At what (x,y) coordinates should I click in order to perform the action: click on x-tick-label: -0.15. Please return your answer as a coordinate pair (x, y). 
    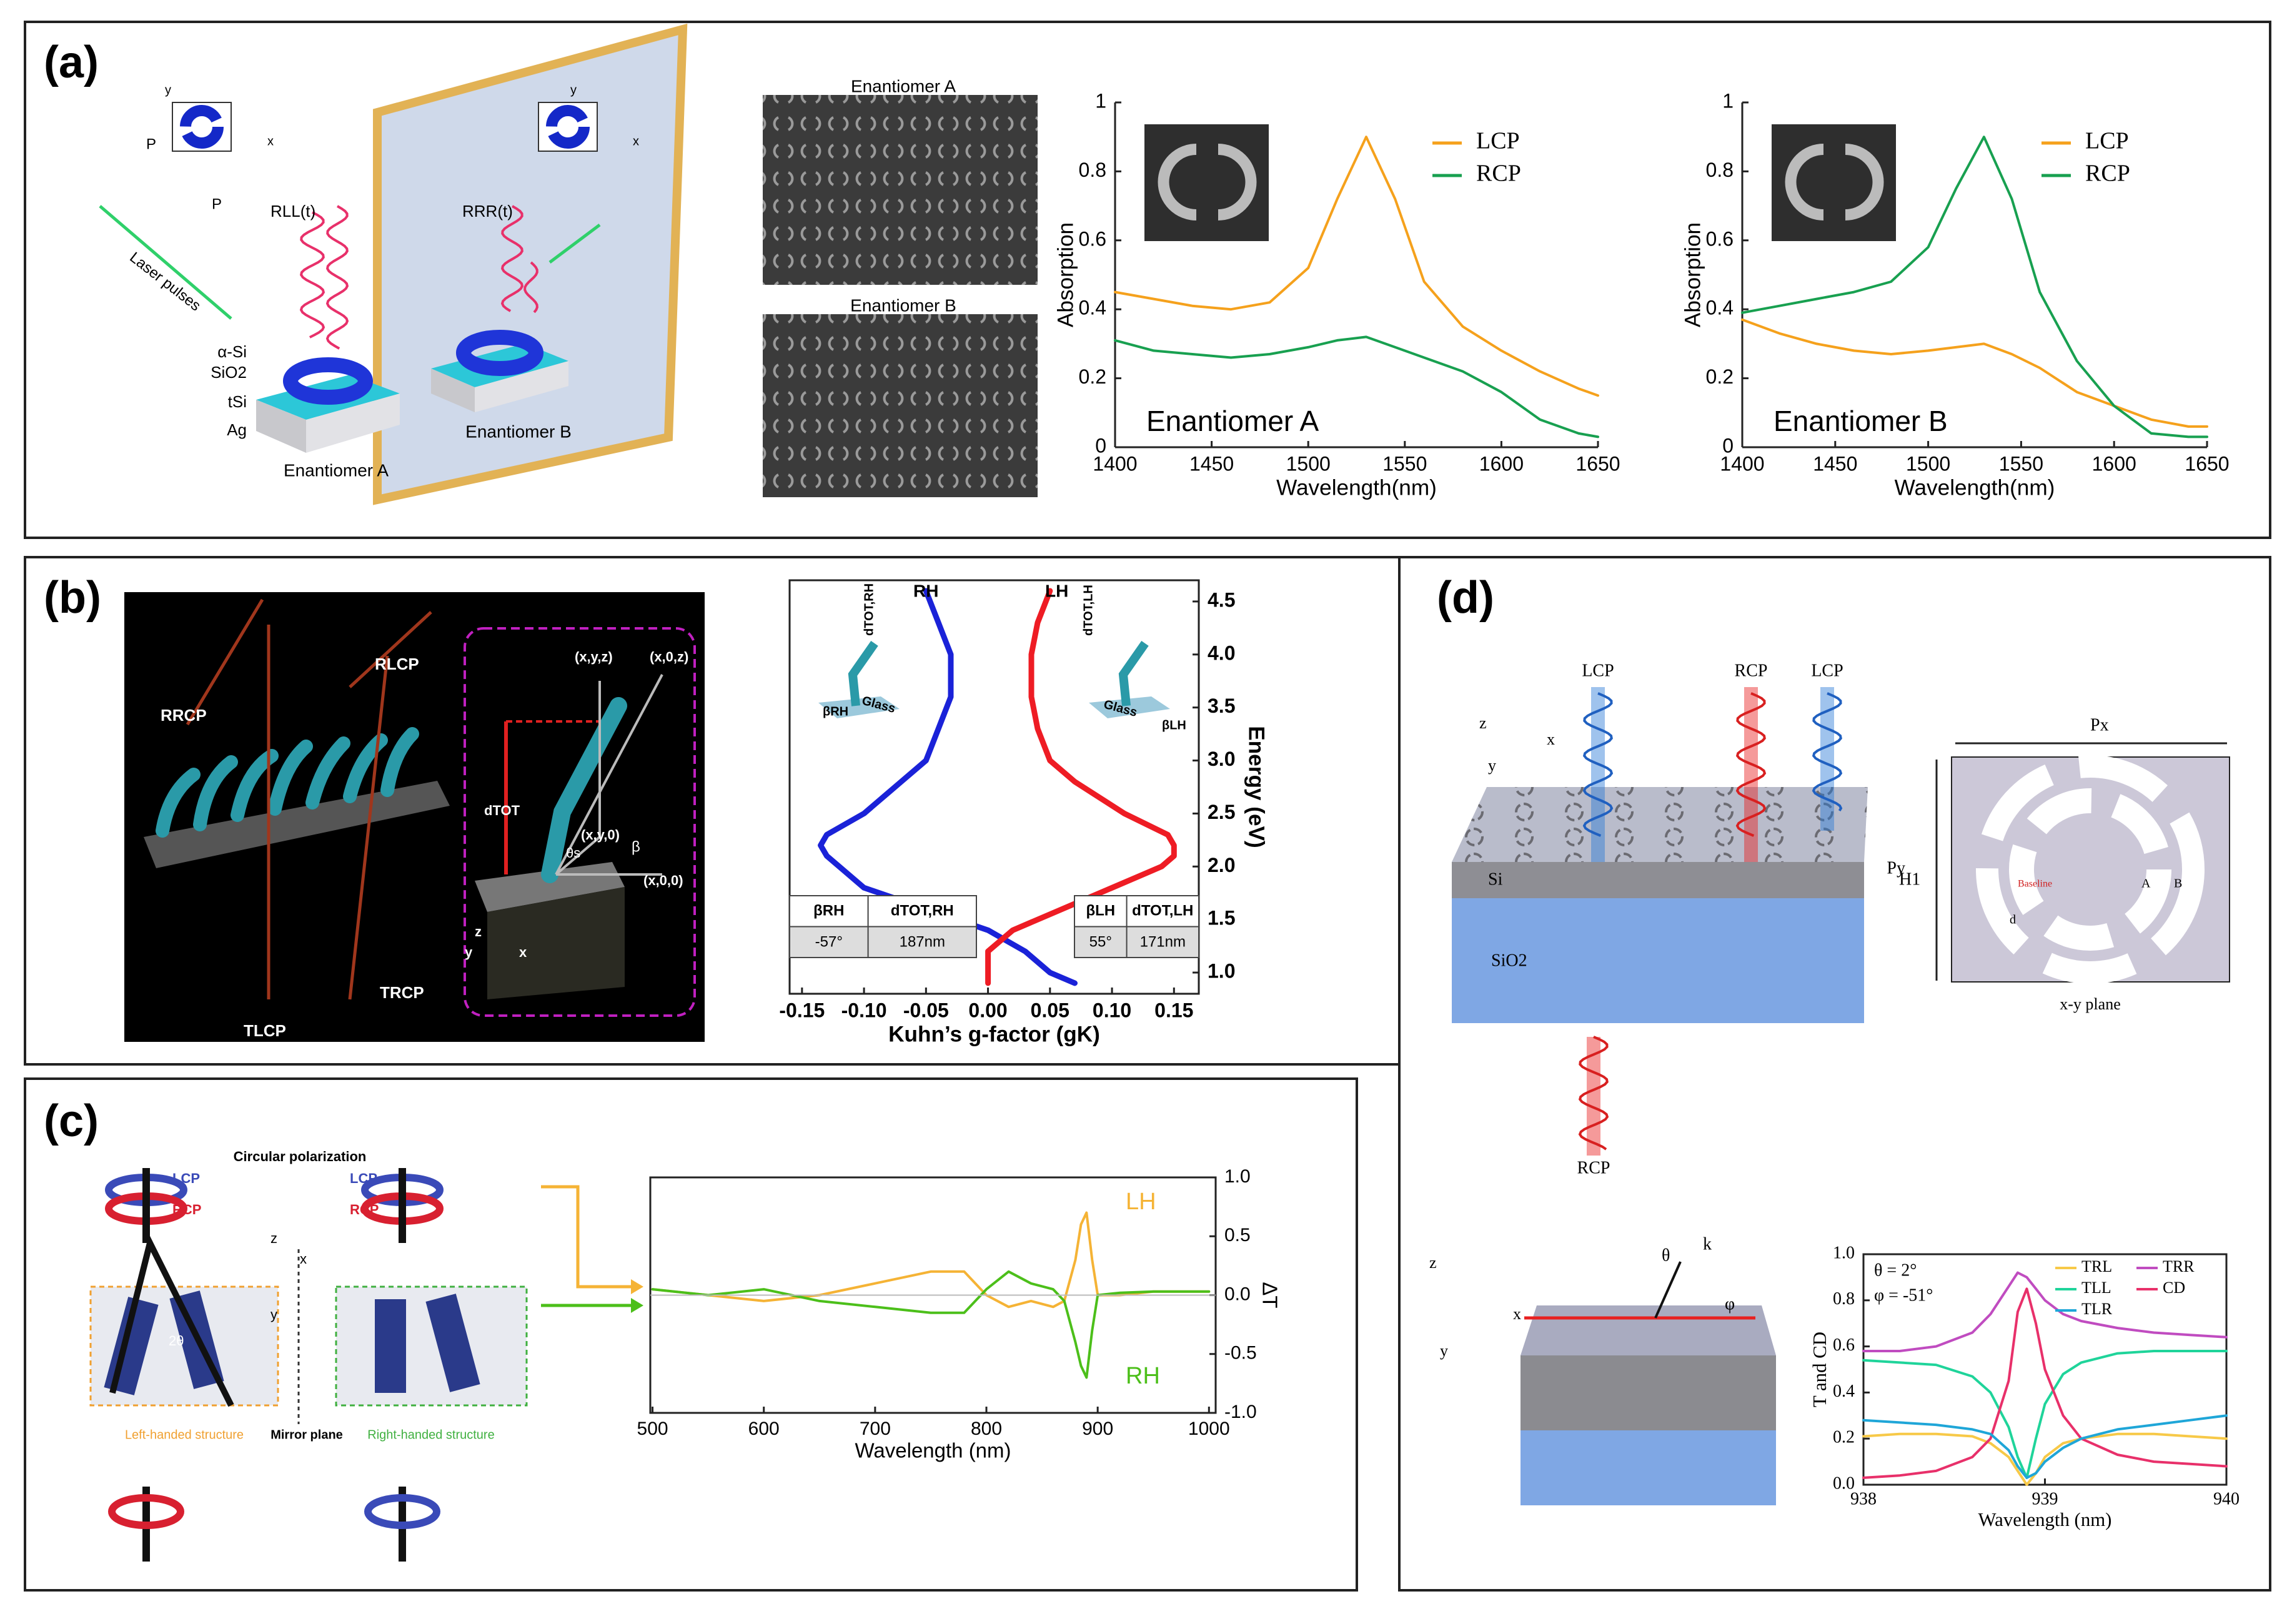
    Looking at the image, I should click on (802, 1010).